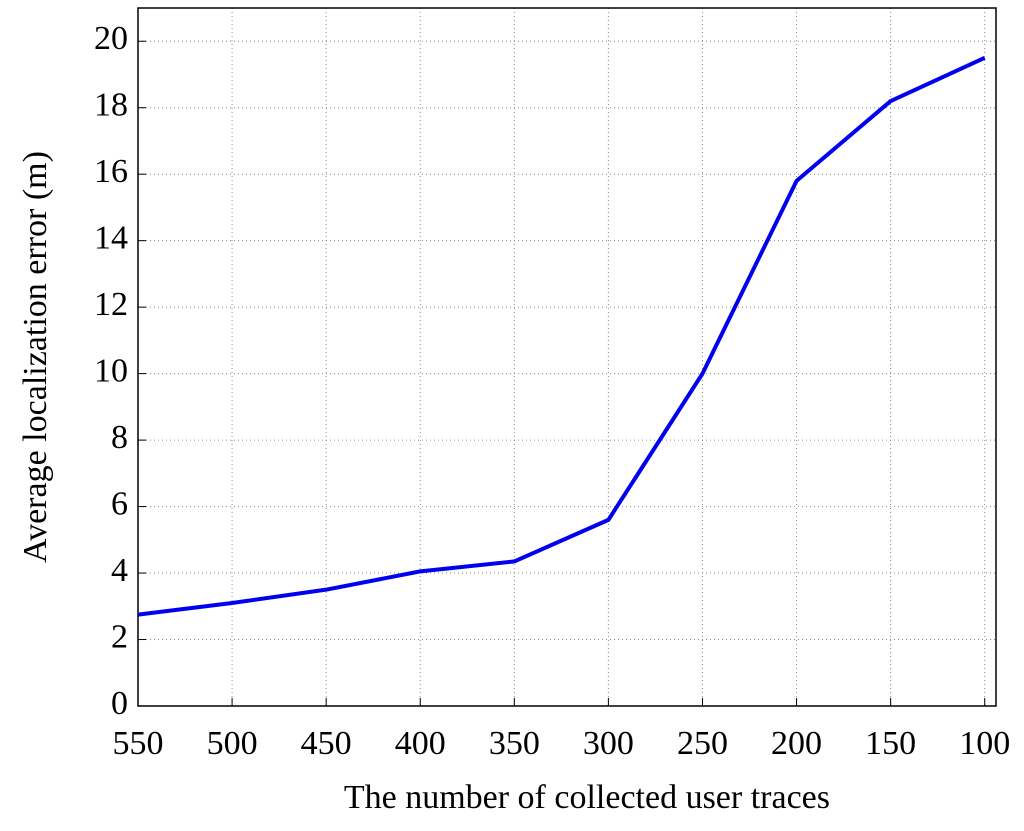 Image resolution: width=1024 pixels, height=831 pixels. What do you see at coordinates (111, 38) in the screenshot?
I see `y-tick-label: 20` at bounding box center [111, 38].